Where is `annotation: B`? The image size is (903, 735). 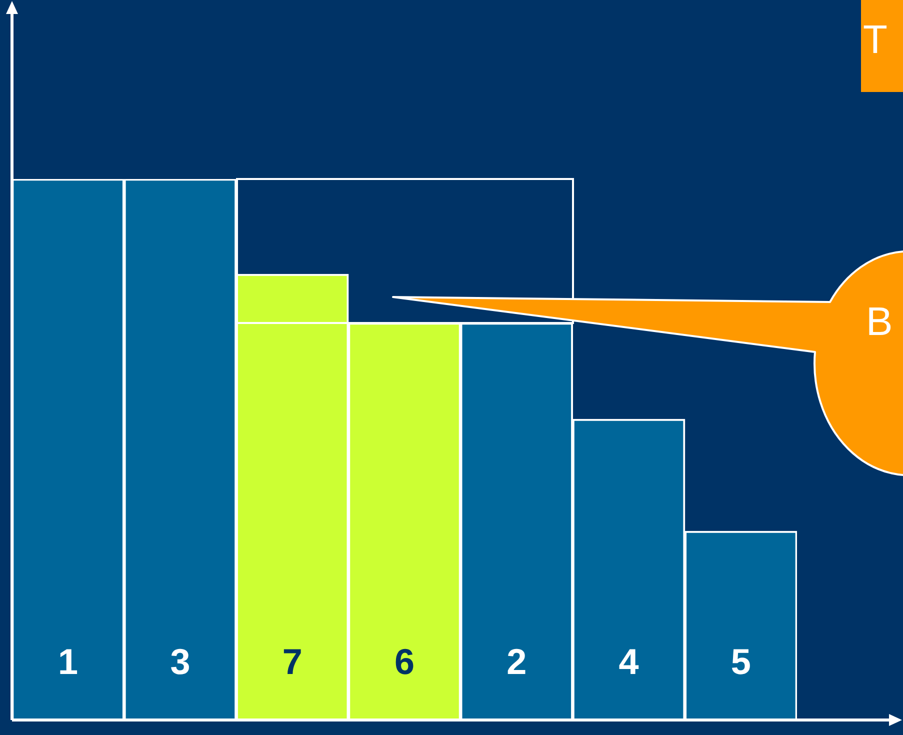 annotation: B is located at coordinates (879, 322).